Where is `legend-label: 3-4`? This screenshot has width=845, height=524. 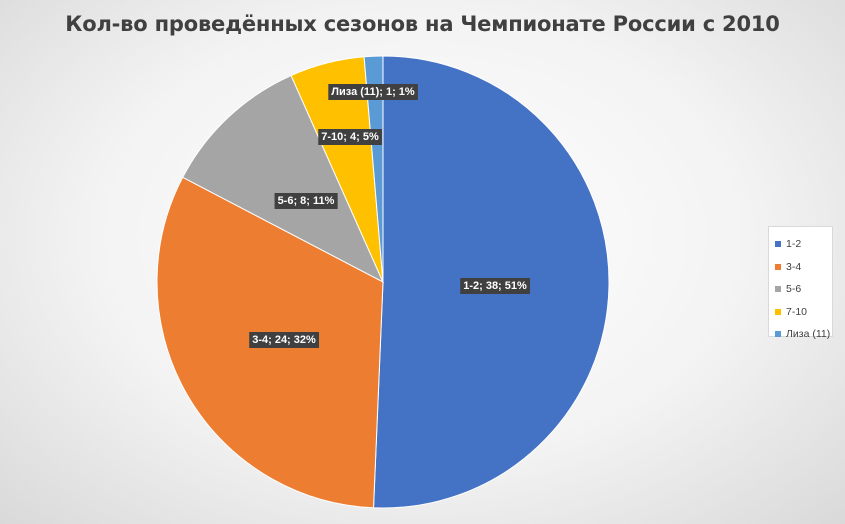
legend-label: 3-4 is located at coordinates (794, 266).